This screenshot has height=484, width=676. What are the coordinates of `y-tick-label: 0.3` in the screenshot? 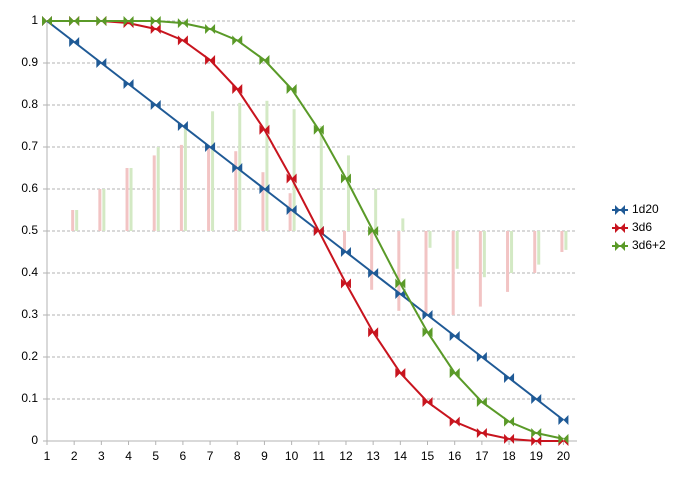 It's located at (29, 314).